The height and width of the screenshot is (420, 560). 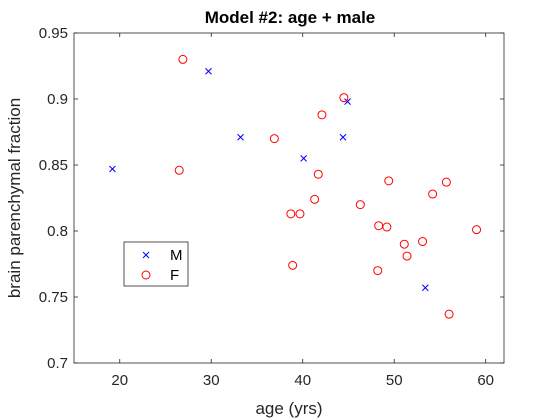 What do you see at coordinates (146, 275) in the screenshot?
I see `legend-marker-F` at bounding box center [146, 275].